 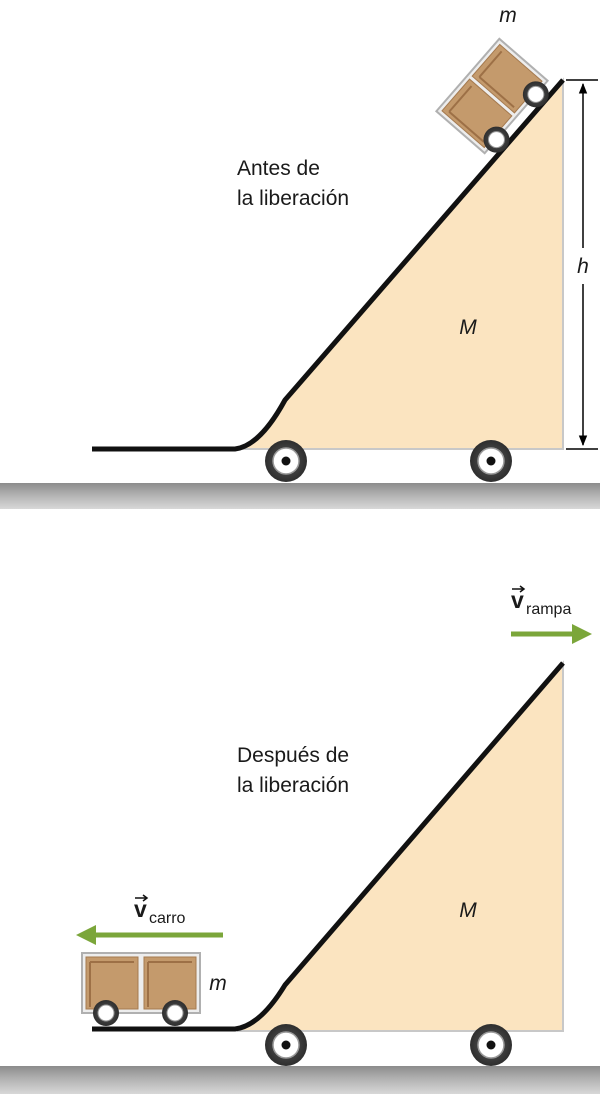 What do you see at coordinates (508, 15) in the screenshot?
I see `cart-mass-label-top: m` at bounding box center [508, 15].